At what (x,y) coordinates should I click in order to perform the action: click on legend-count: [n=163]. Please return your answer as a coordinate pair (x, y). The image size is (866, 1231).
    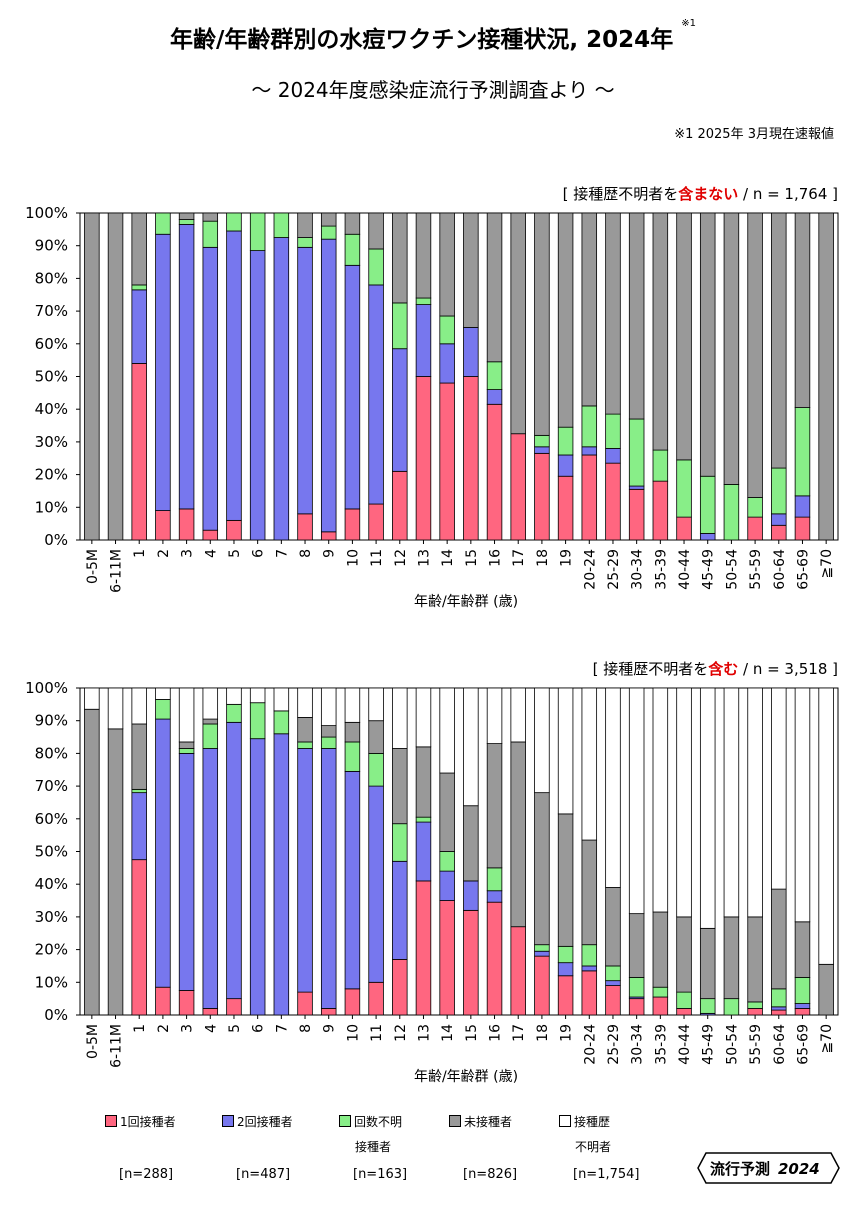
    Looking at the image, I should click on (380, 1174).